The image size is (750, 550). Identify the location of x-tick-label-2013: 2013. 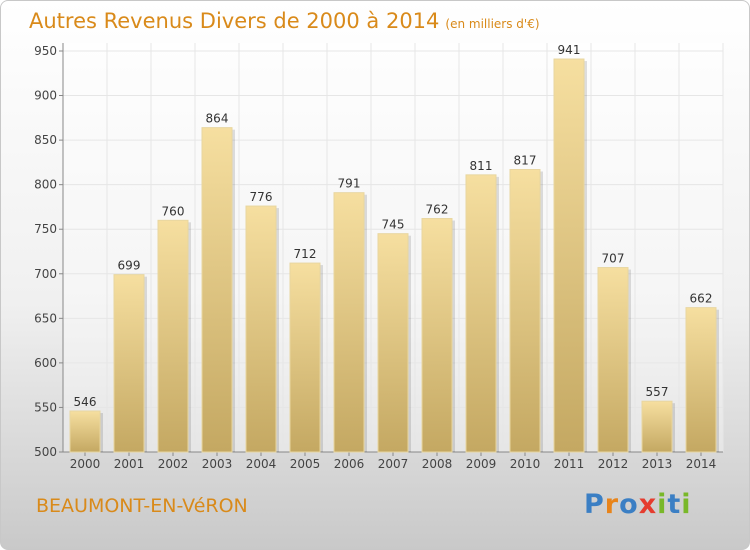
(657, 464).